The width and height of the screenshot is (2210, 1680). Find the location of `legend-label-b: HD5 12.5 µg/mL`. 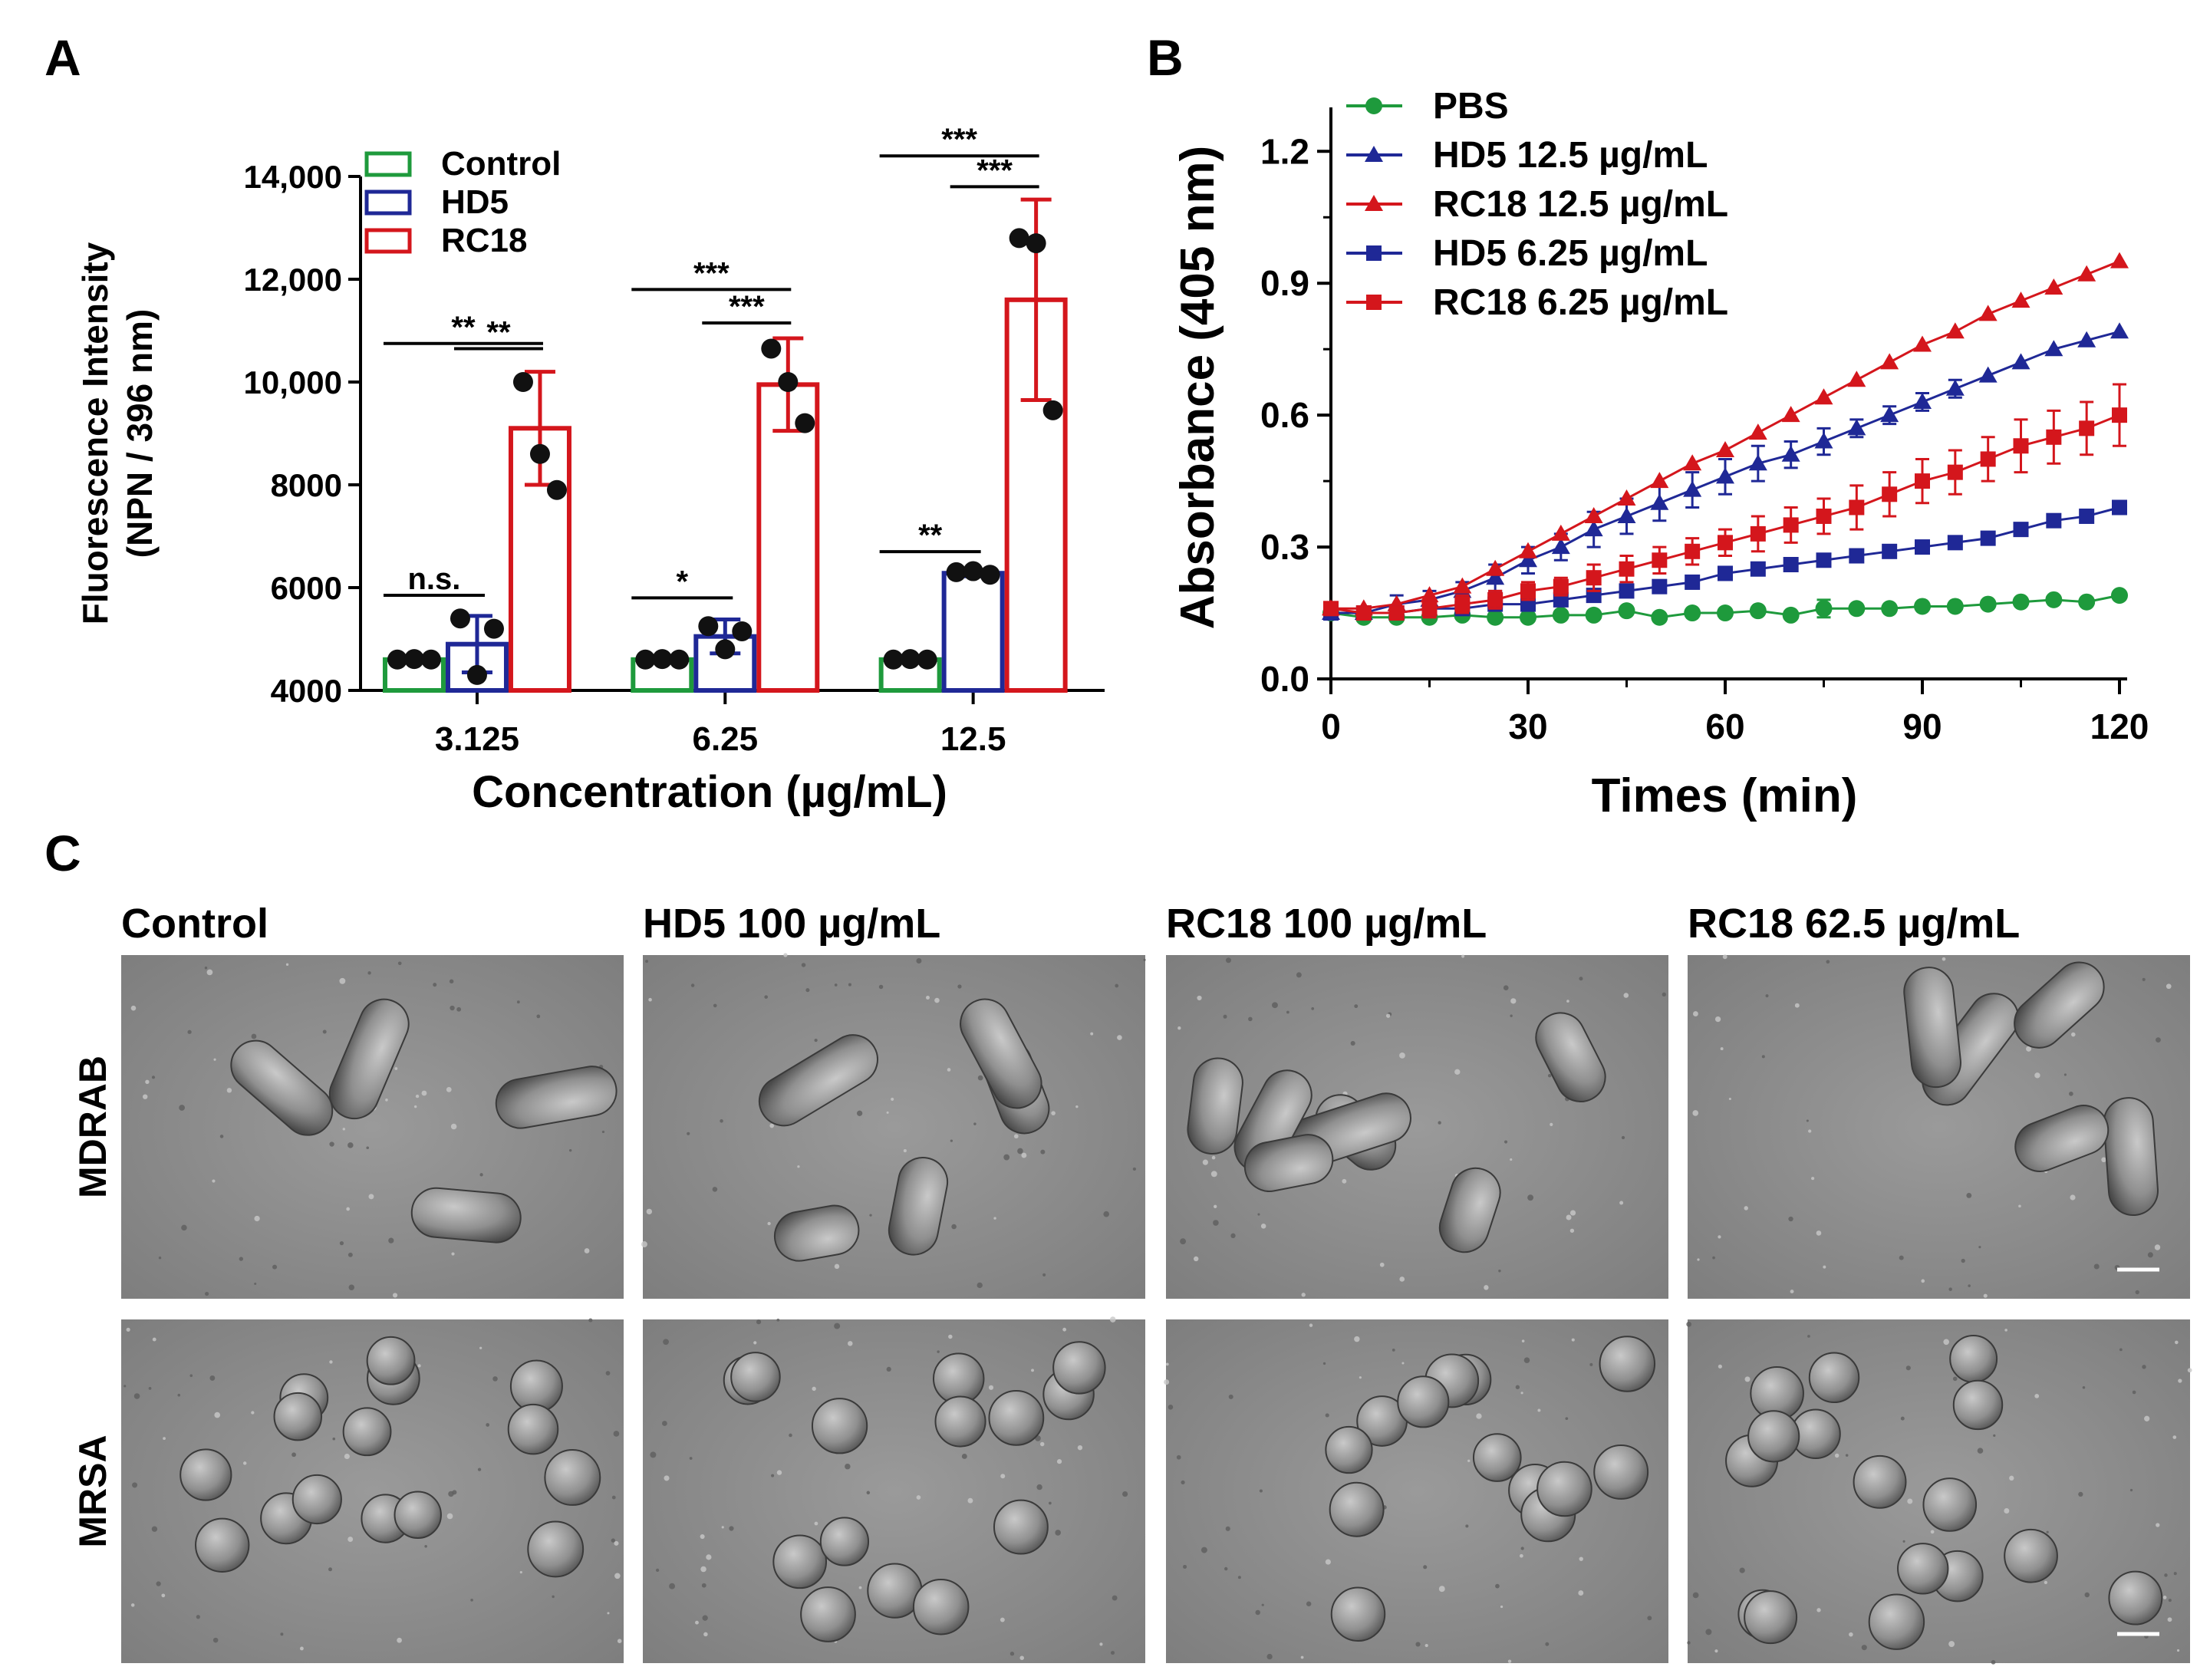

legend-label-b: HD5 12.5 µg/mL is located at coordinates (1570, 155).